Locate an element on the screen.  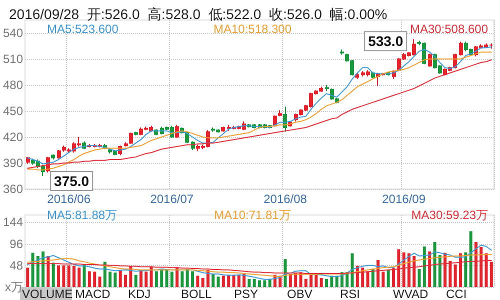
annotation: 375.0 is located at coordinates (72, 181).